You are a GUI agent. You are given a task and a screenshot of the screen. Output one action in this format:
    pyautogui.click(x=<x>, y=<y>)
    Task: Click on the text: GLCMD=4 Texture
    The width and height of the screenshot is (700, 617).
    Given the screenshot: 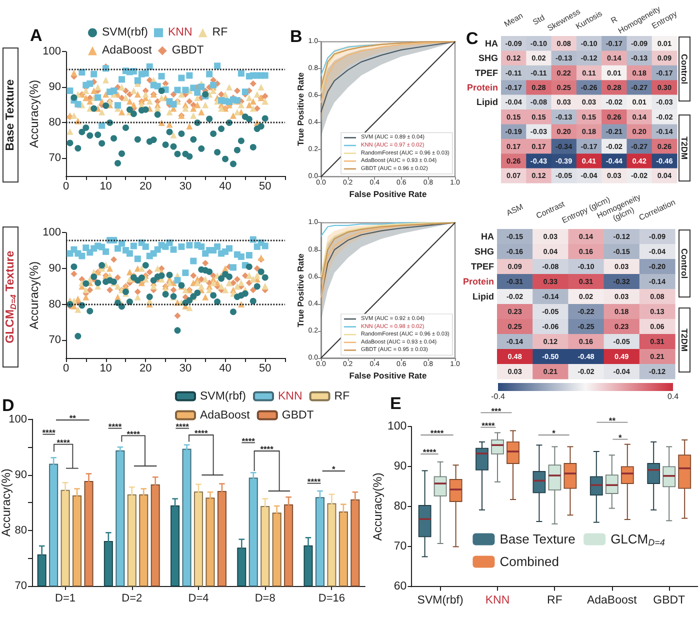 What is the action you would take?
    pyautogui.click(x=11, y=297)
    